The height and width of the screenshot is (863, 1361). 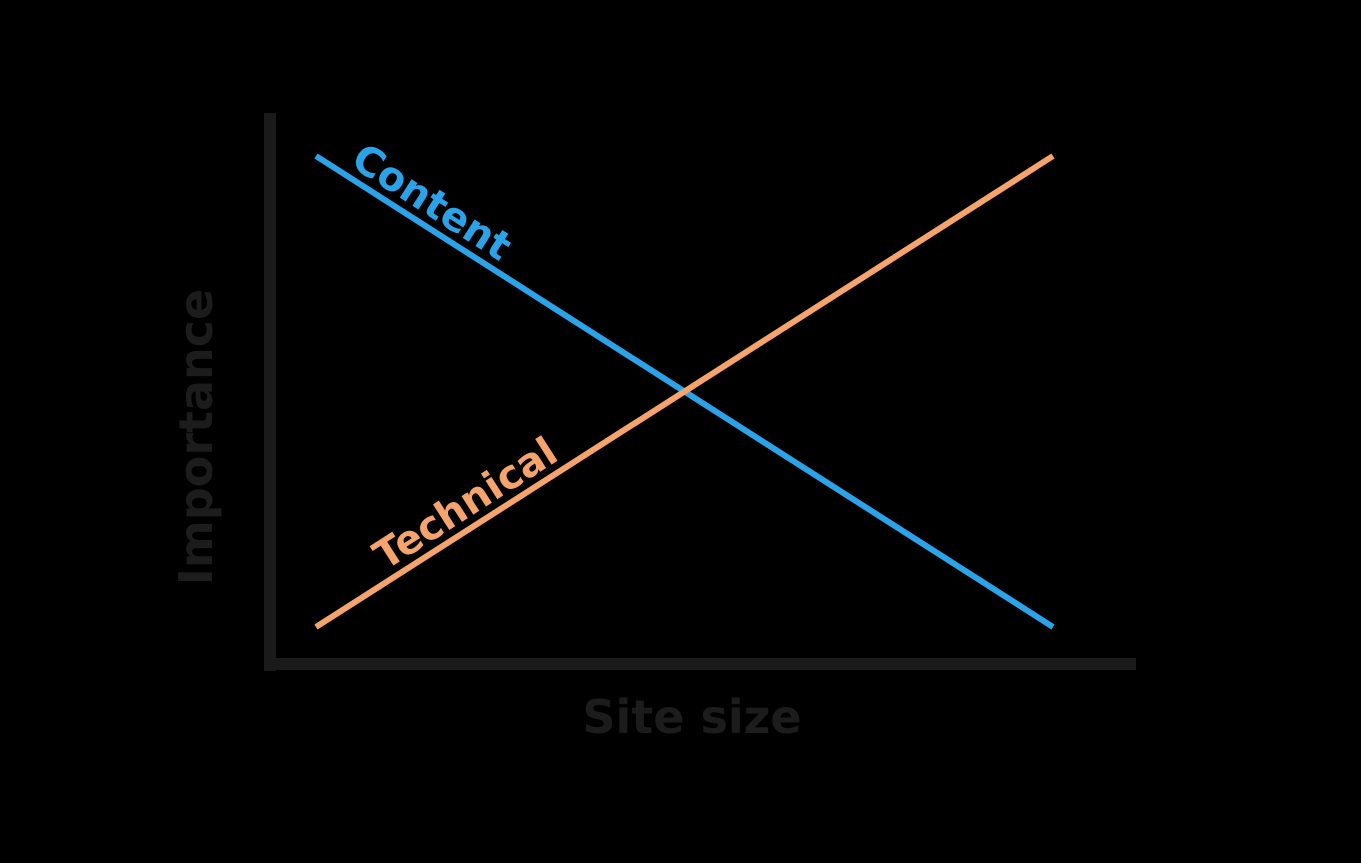 I want to click on series-label-content: Content, so click(x=432, y=202).